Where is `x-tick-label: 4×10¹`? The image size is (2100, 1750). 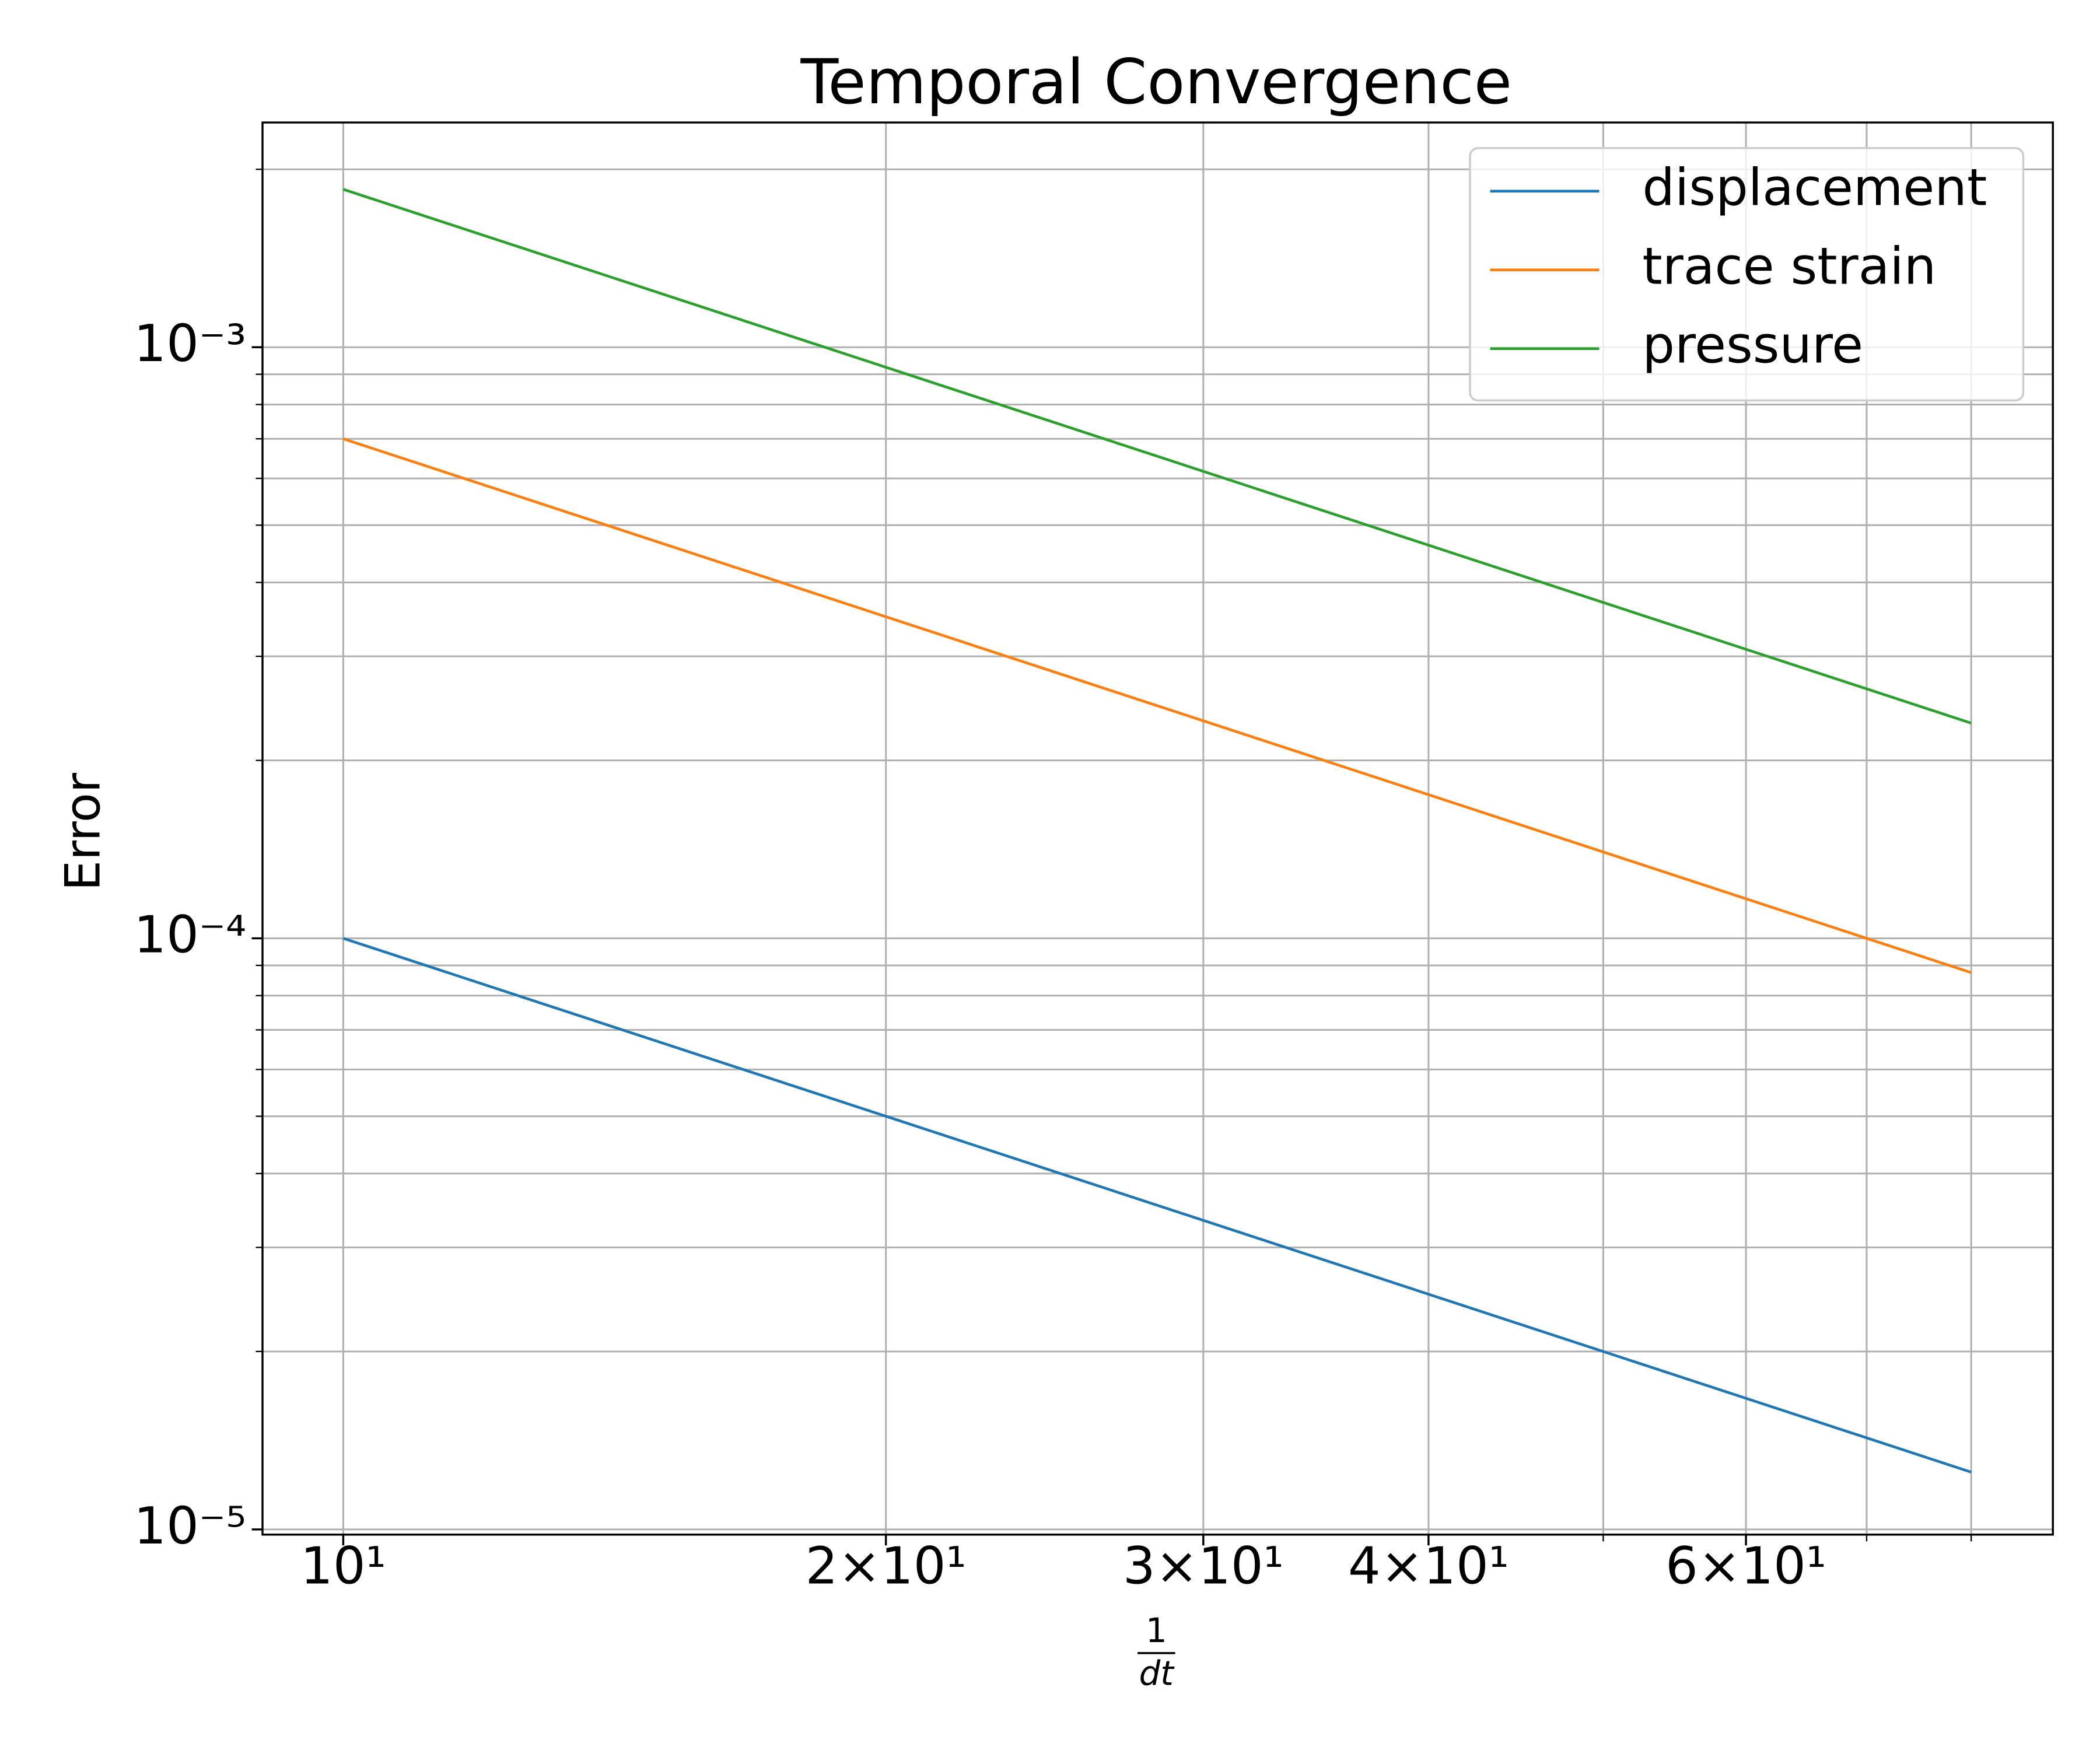
x-tick-label: 4×10¹ is located at coordinates (1428, 1566).